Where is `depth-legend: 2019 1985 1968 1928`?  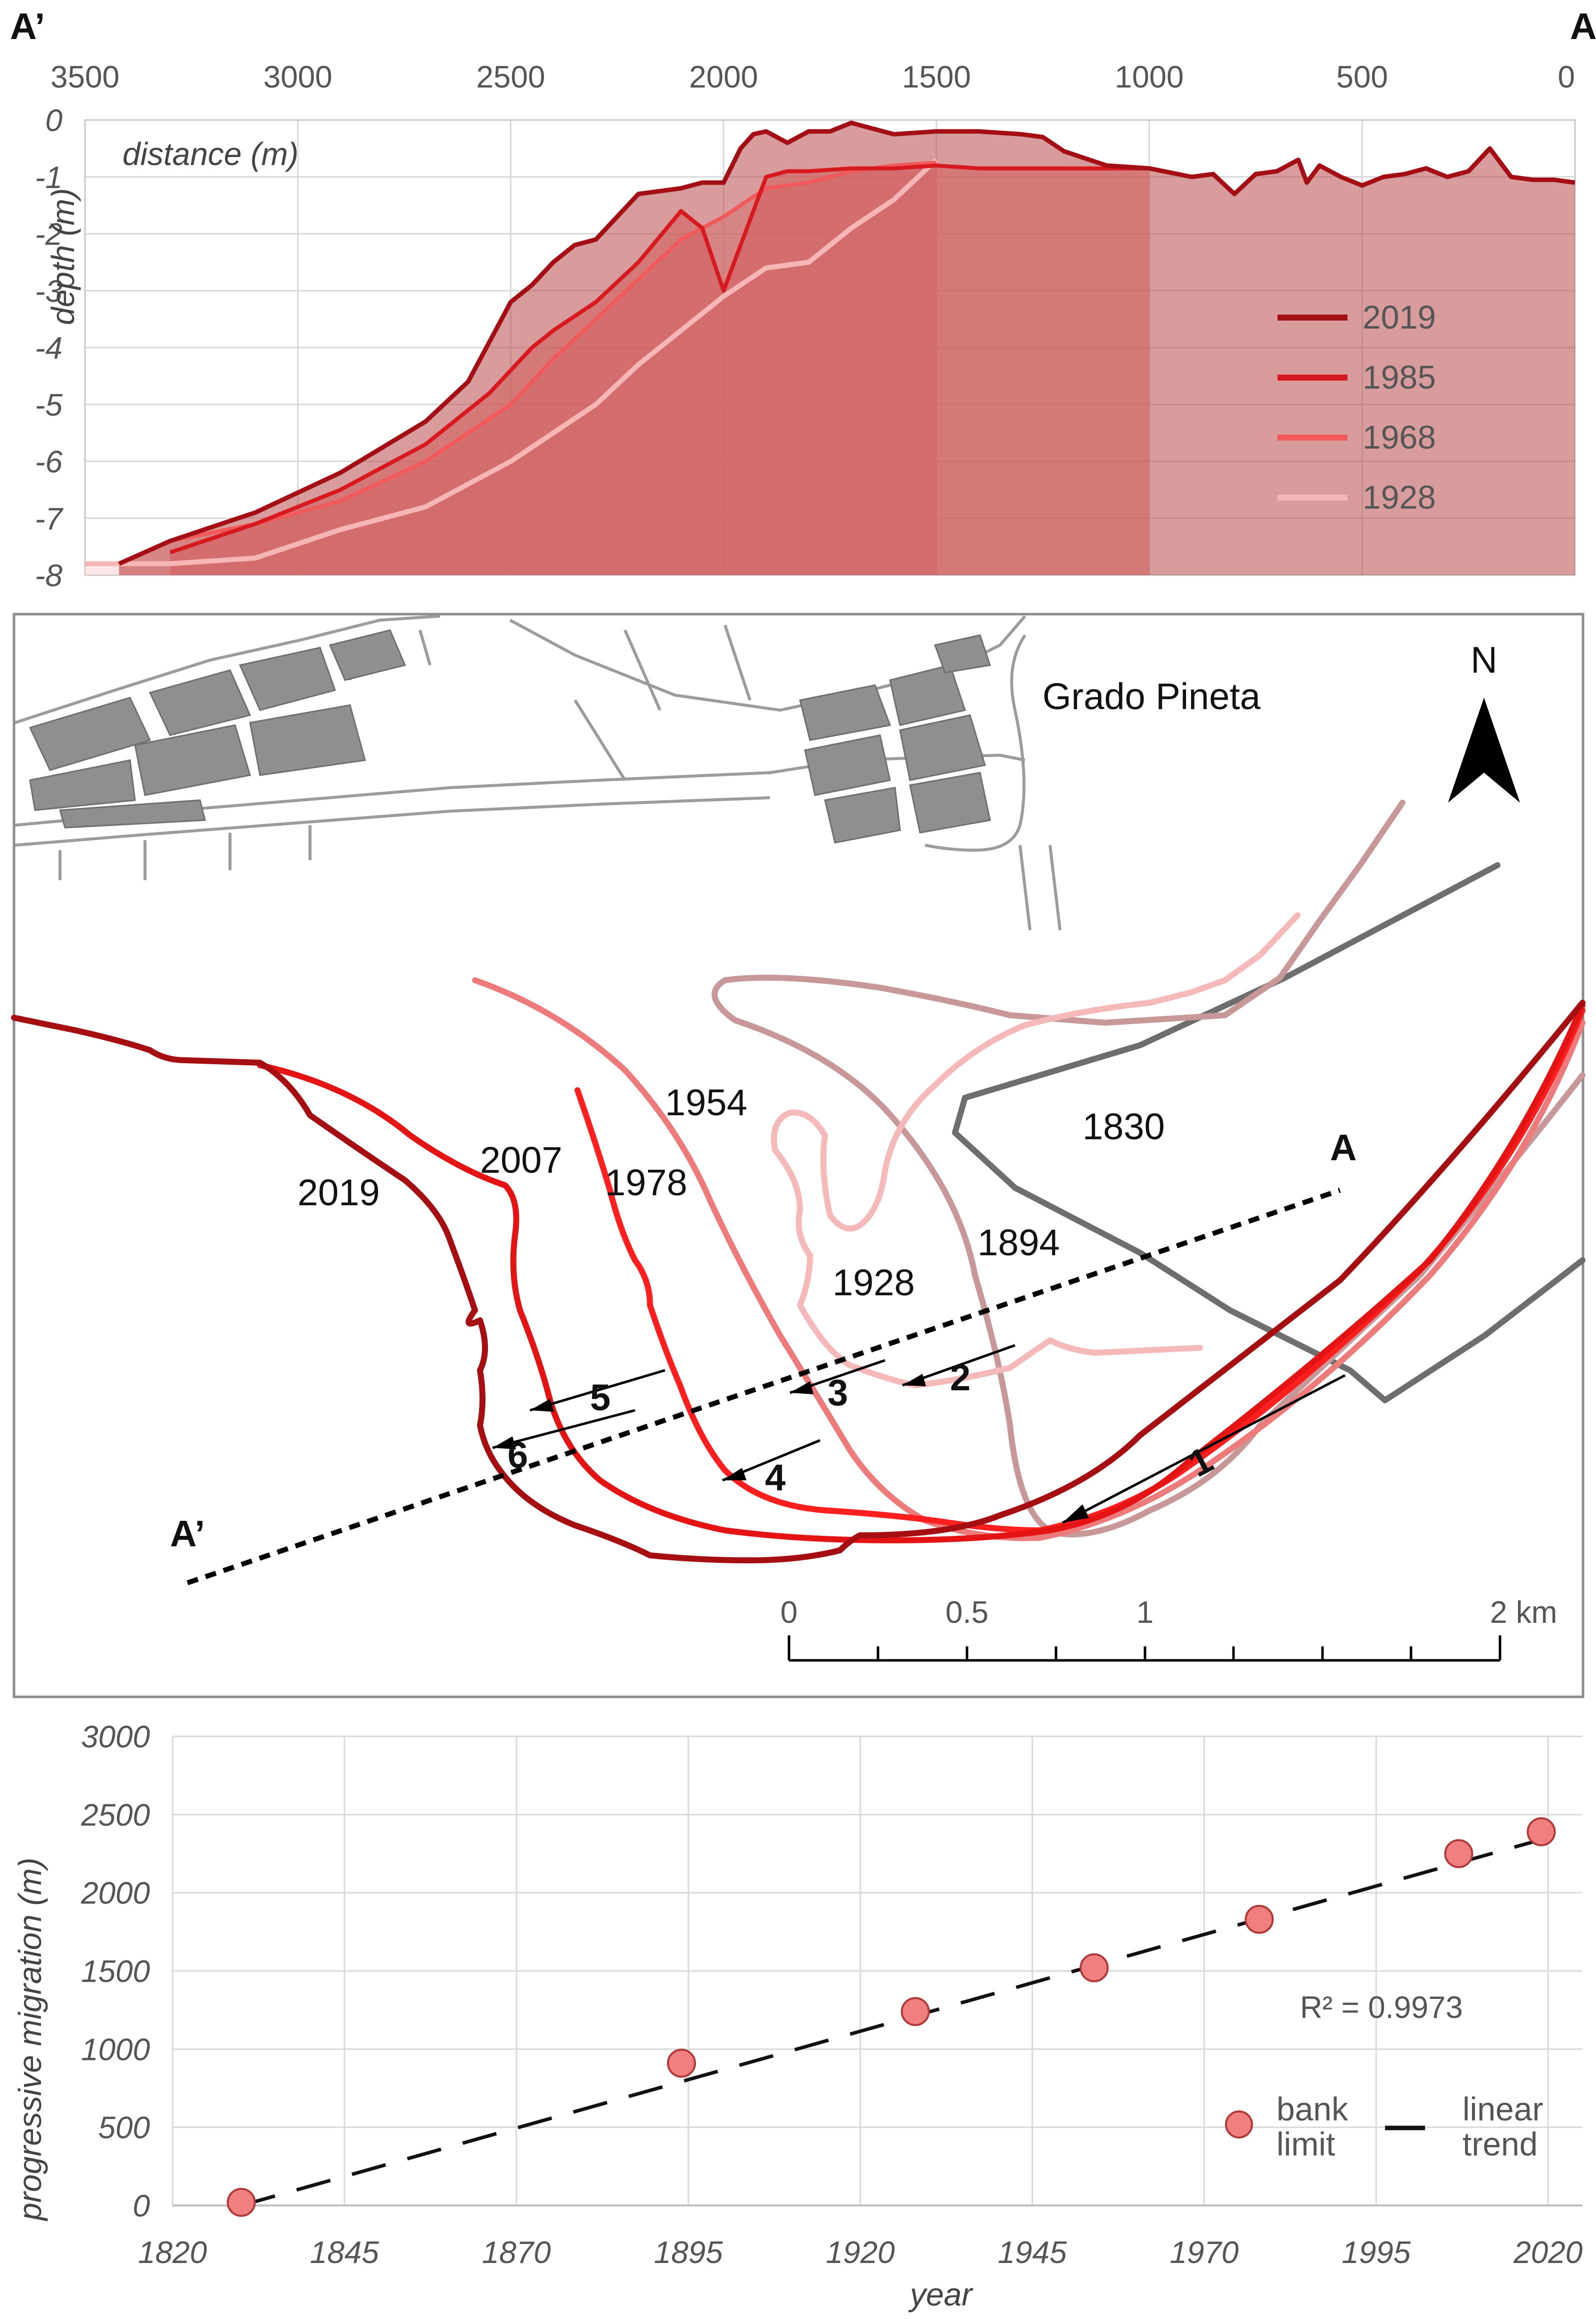
depth-legend: 2019 1985 1968 1928 is located at coordinates (1357, 407).